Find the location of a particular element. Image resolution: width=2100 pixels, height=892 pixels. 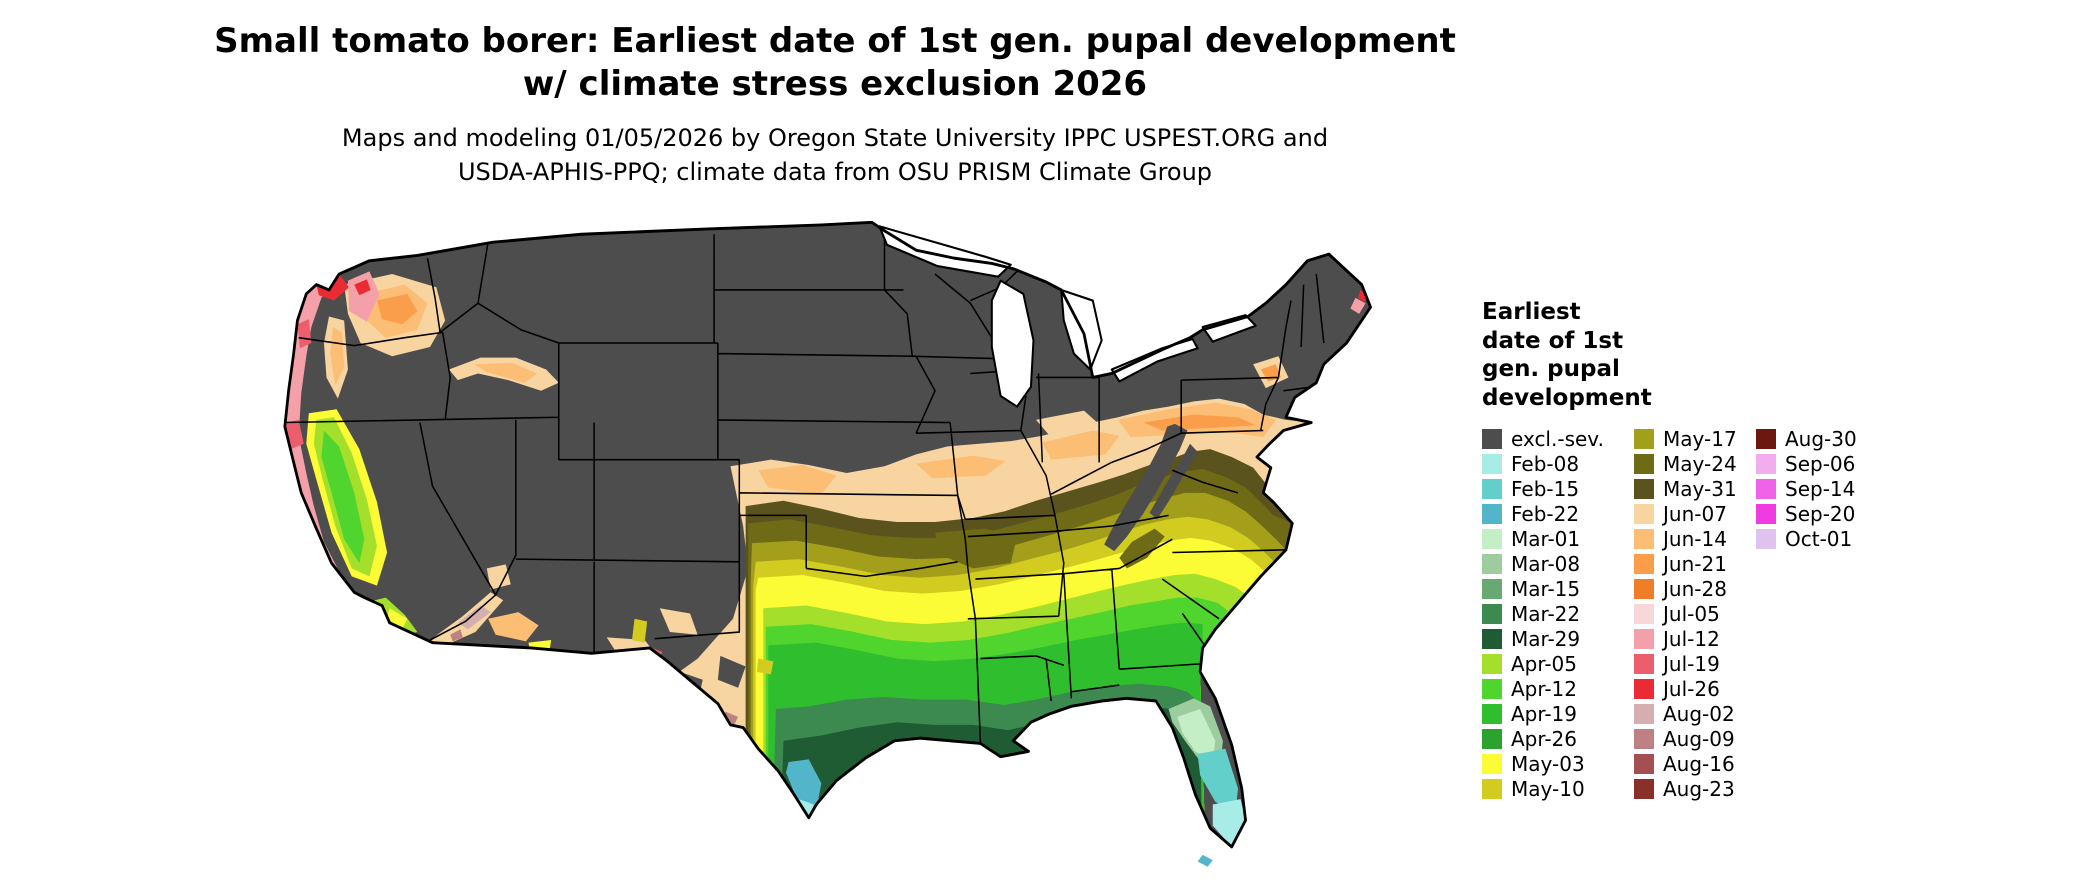

region-may24-ozarks is located at coordinates (976, 548).